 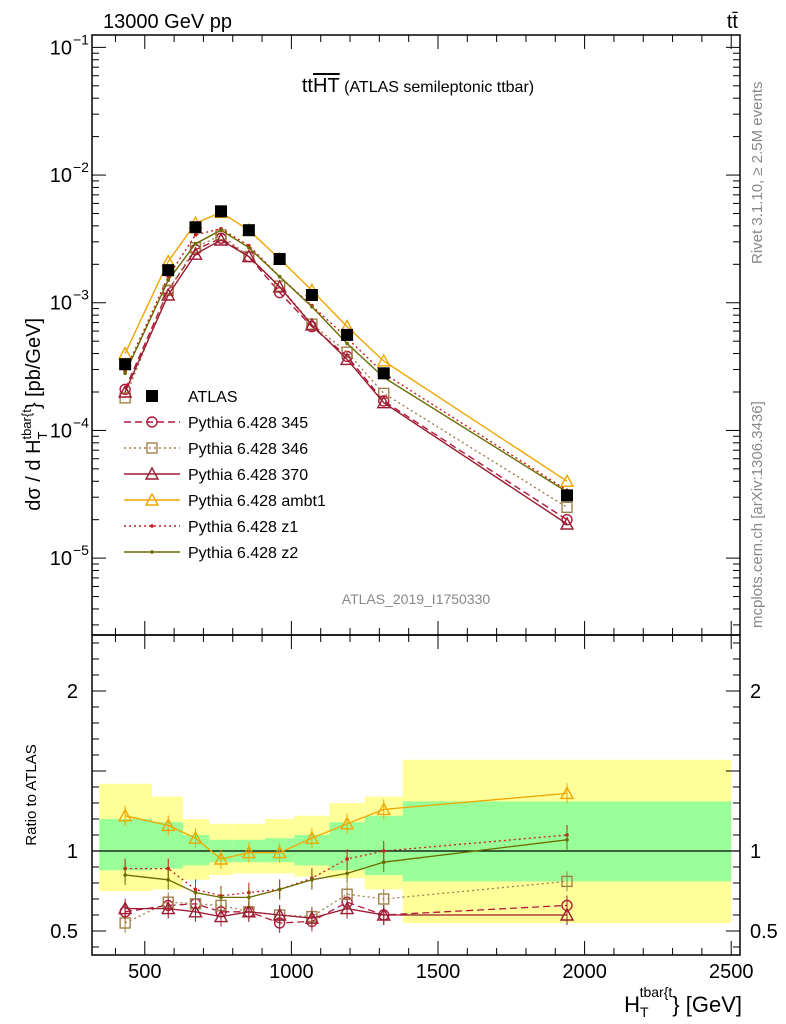 I want to click on x-tick-label: 1500, so click(x=438, y=972).